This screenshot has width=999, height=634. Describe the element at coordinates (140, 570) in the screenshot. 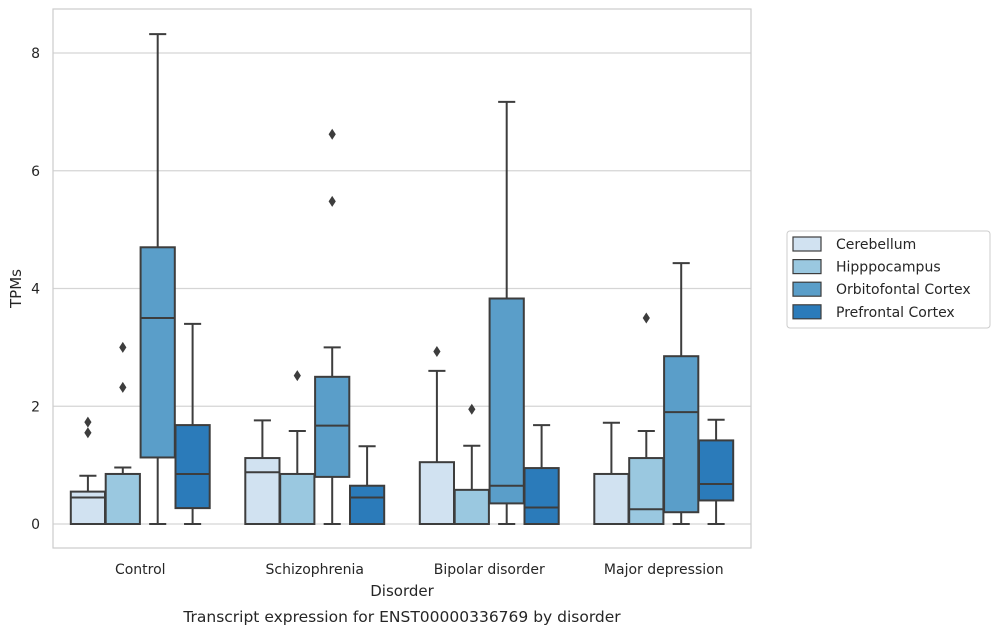

I see `x-tick-label: Control` at that location.